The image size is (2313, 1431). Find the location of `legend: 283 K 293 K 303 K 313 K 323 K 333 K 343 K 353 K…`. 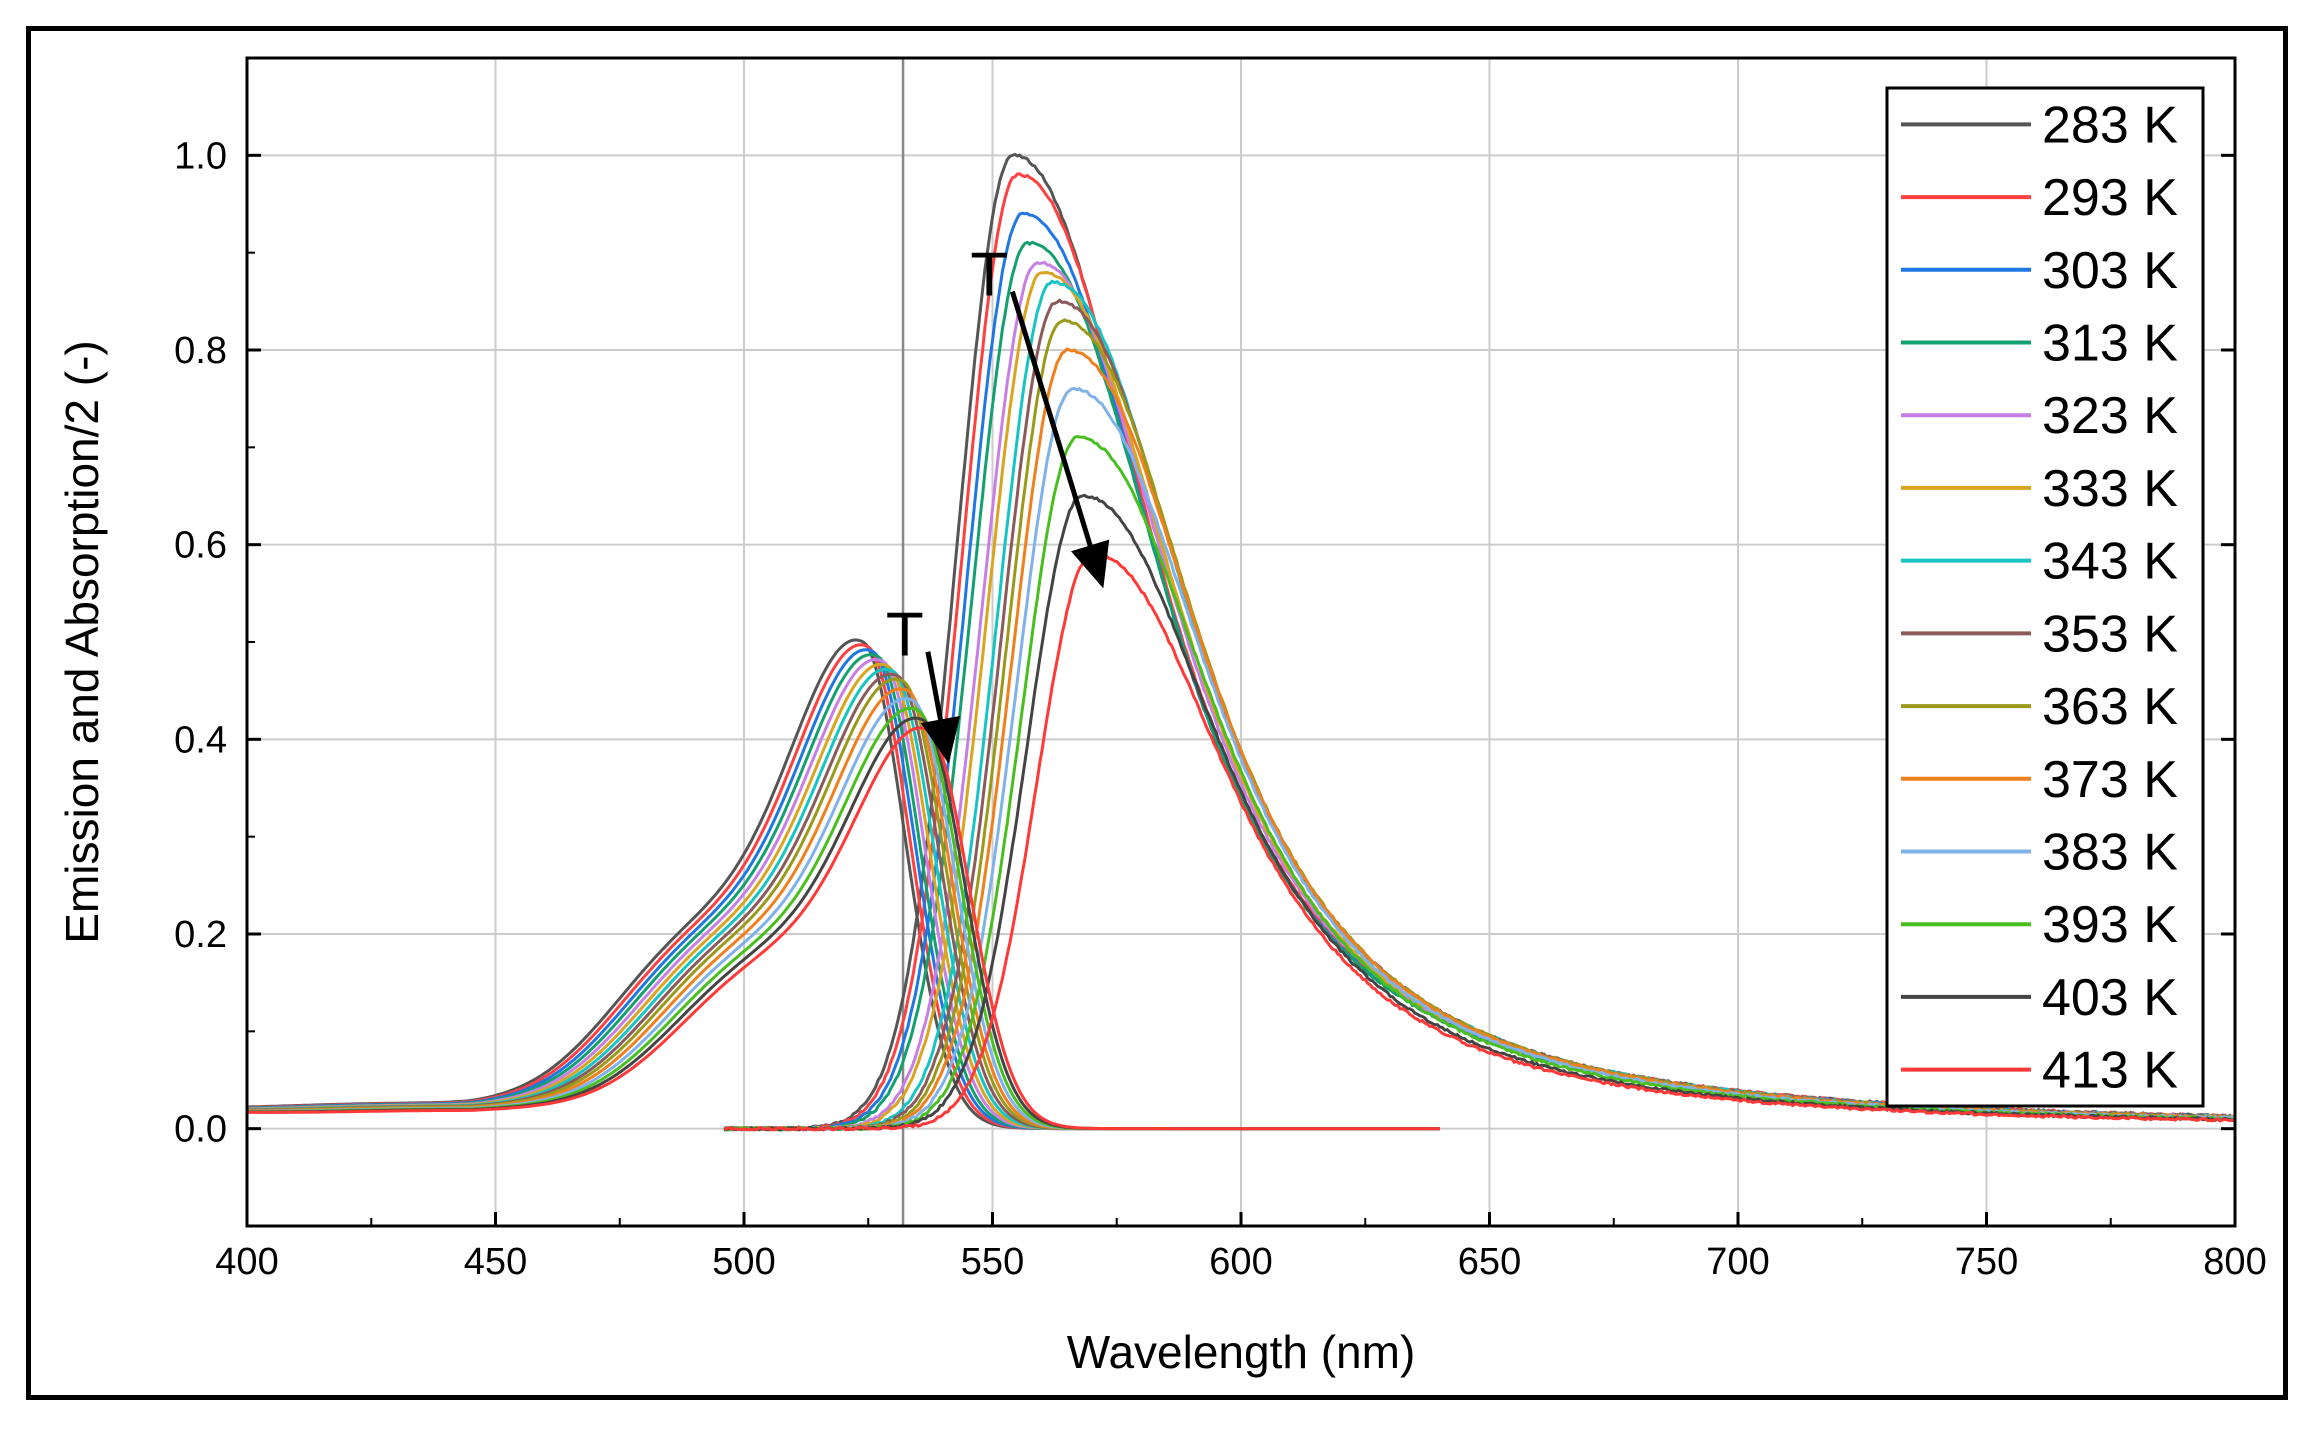

legend: 283 K 293 K 303 K 313 K 323 K 333 K 343 K 353 K… is located at coordinates (2045, 597).